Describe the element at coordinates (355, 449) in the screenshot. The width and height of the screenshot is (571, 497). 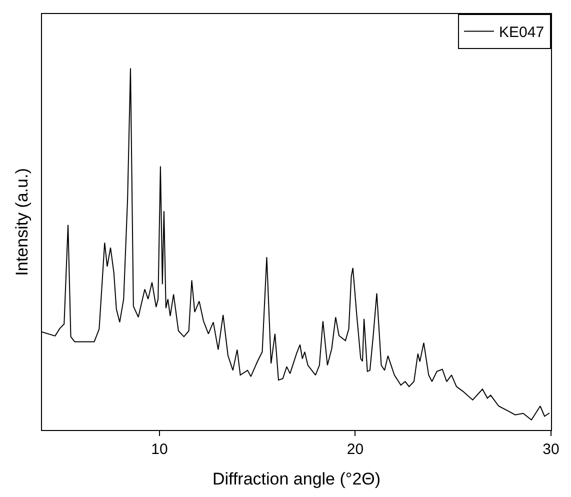
I see `x-tick-label: 20` at that location.